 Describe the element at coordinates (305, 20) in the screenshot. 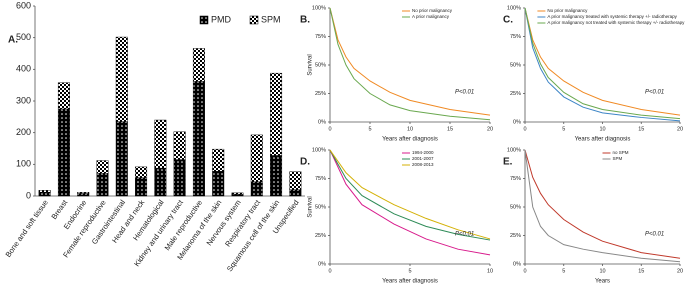

I see `panel-label: B.` at that location.